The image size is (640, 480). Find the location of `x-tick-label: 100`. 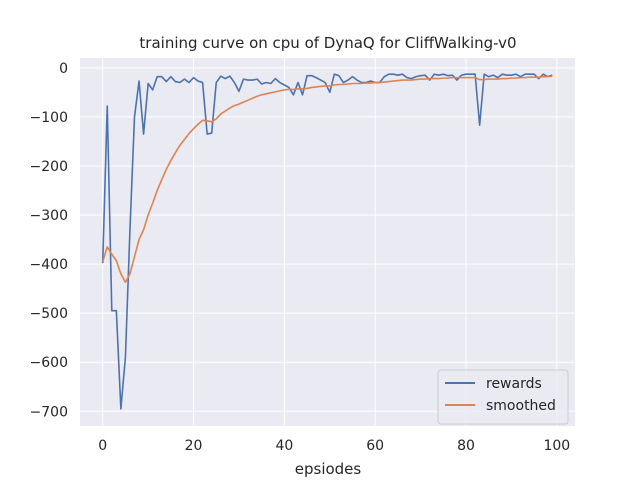

x-tick-label: 100 is located at coordinates (556, 446).